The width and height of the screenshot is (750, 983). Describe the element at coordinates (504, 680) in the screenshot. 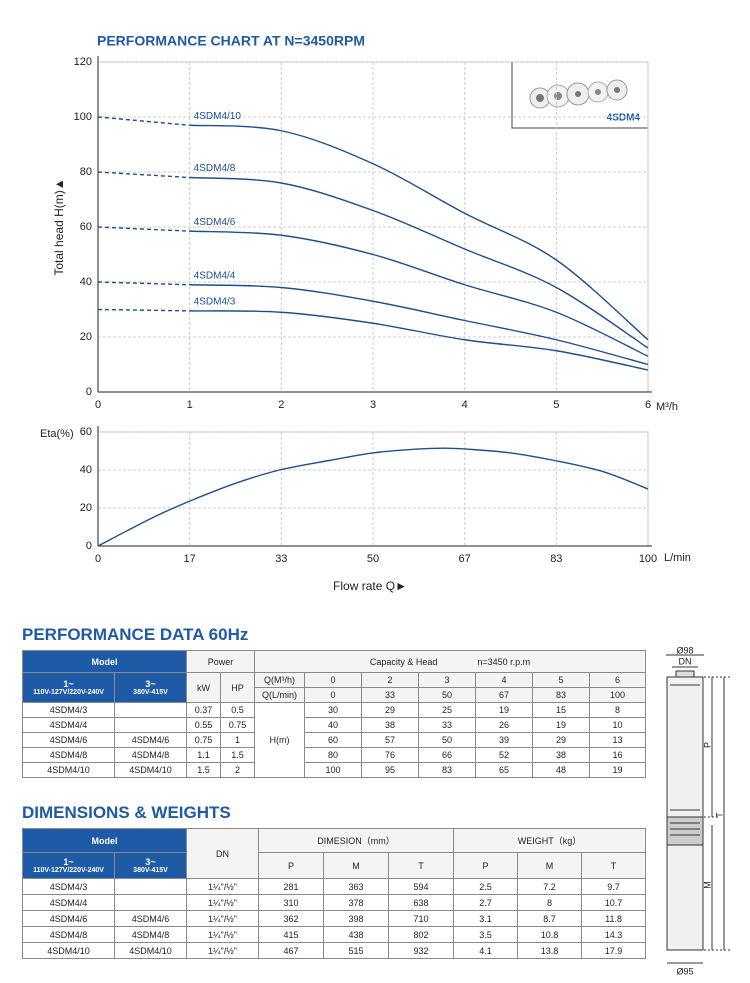

I see `table-cell: 4` at that location.